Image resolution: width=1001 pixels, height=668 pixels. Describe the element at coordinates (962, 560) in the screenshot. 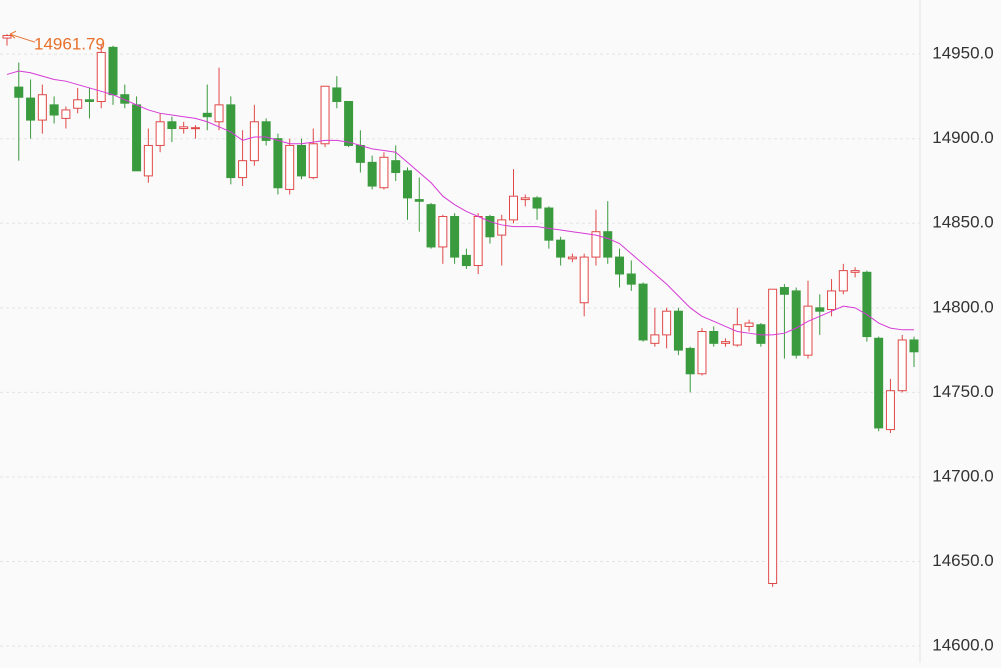

I see `y-tick-label: 14650.0` at that location.